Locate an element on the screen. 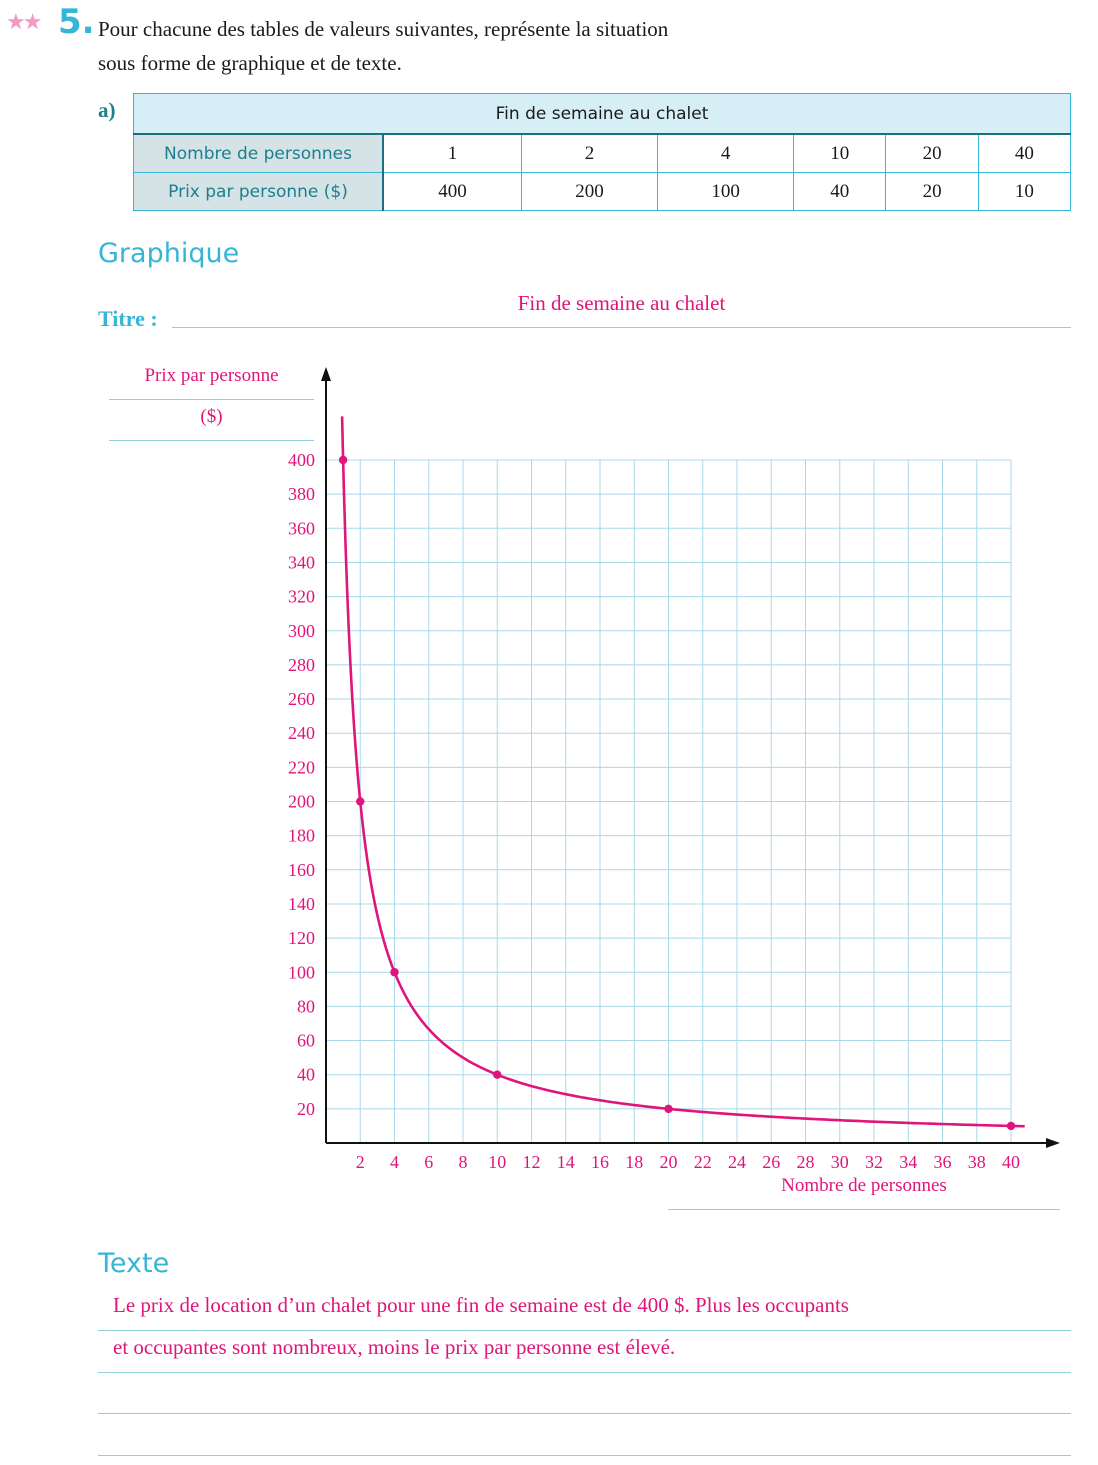 The height and width of the screenshot is (1465, 1098). exercise-number: 5. is located at coordinates (76, 22).